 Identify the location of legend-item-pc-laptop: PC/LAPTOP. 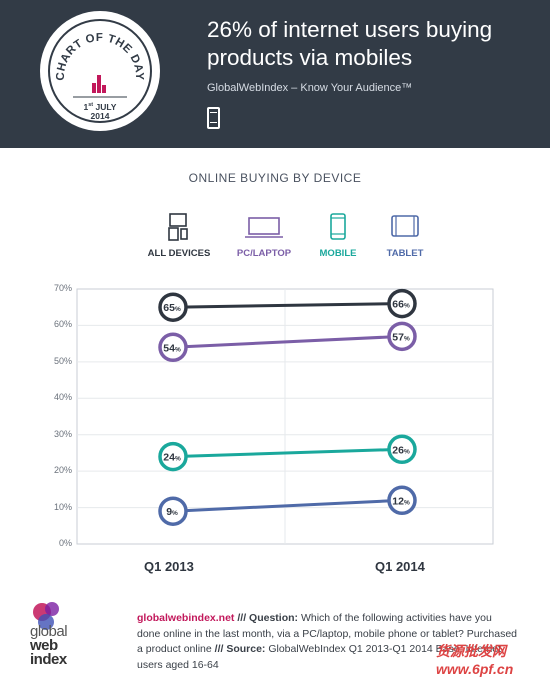
(264, 235).